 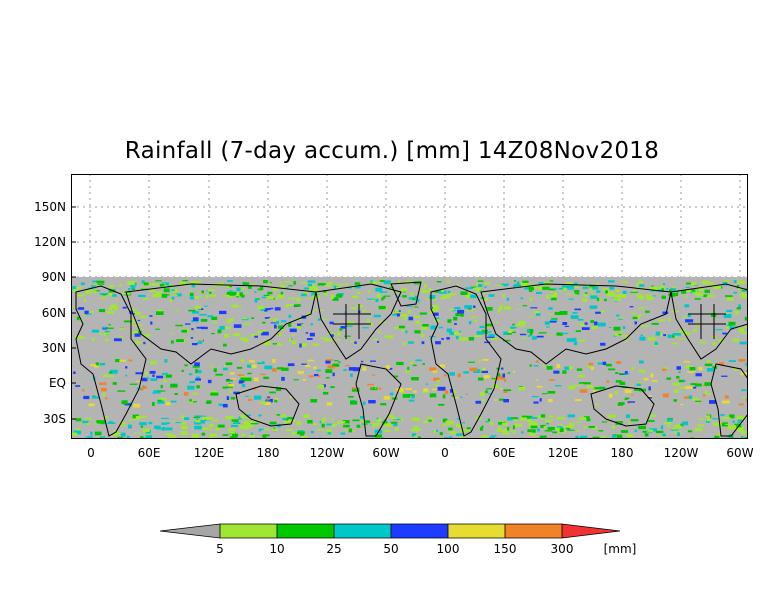 What do you see at coordinates (50, 242) in the screenshot?
I see `y-tick-label: 120N` at bounding box center [50, 242].